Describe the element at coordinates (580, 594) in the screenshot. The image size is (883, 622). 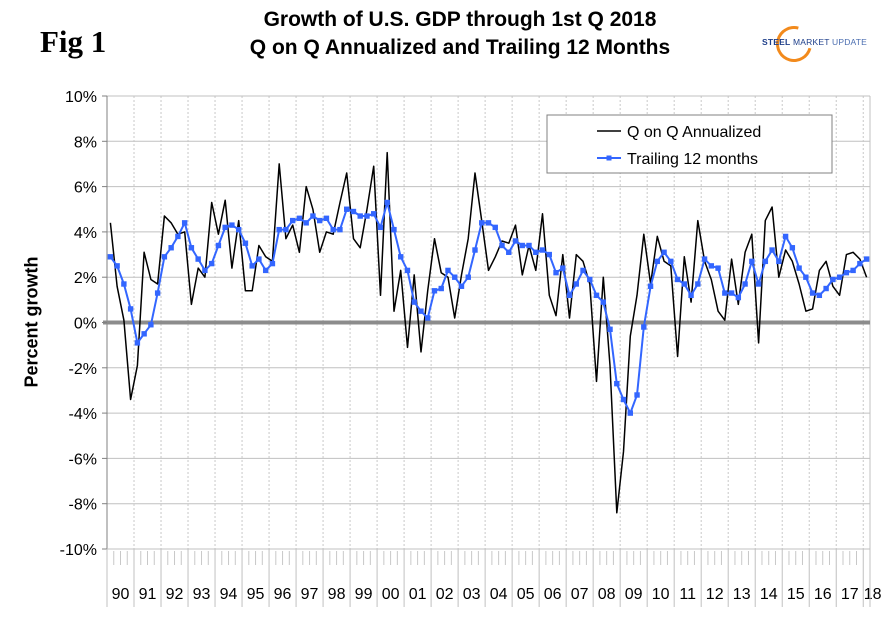
I see `x-tick-label: 07` at that location.